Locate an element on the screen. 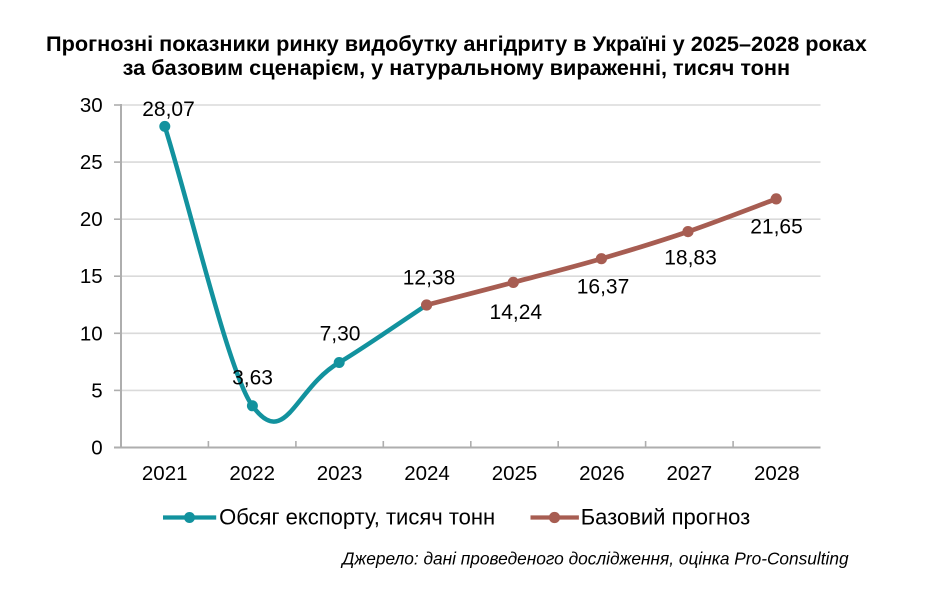  svg-text: 0 is located at coordinates (96, 448).